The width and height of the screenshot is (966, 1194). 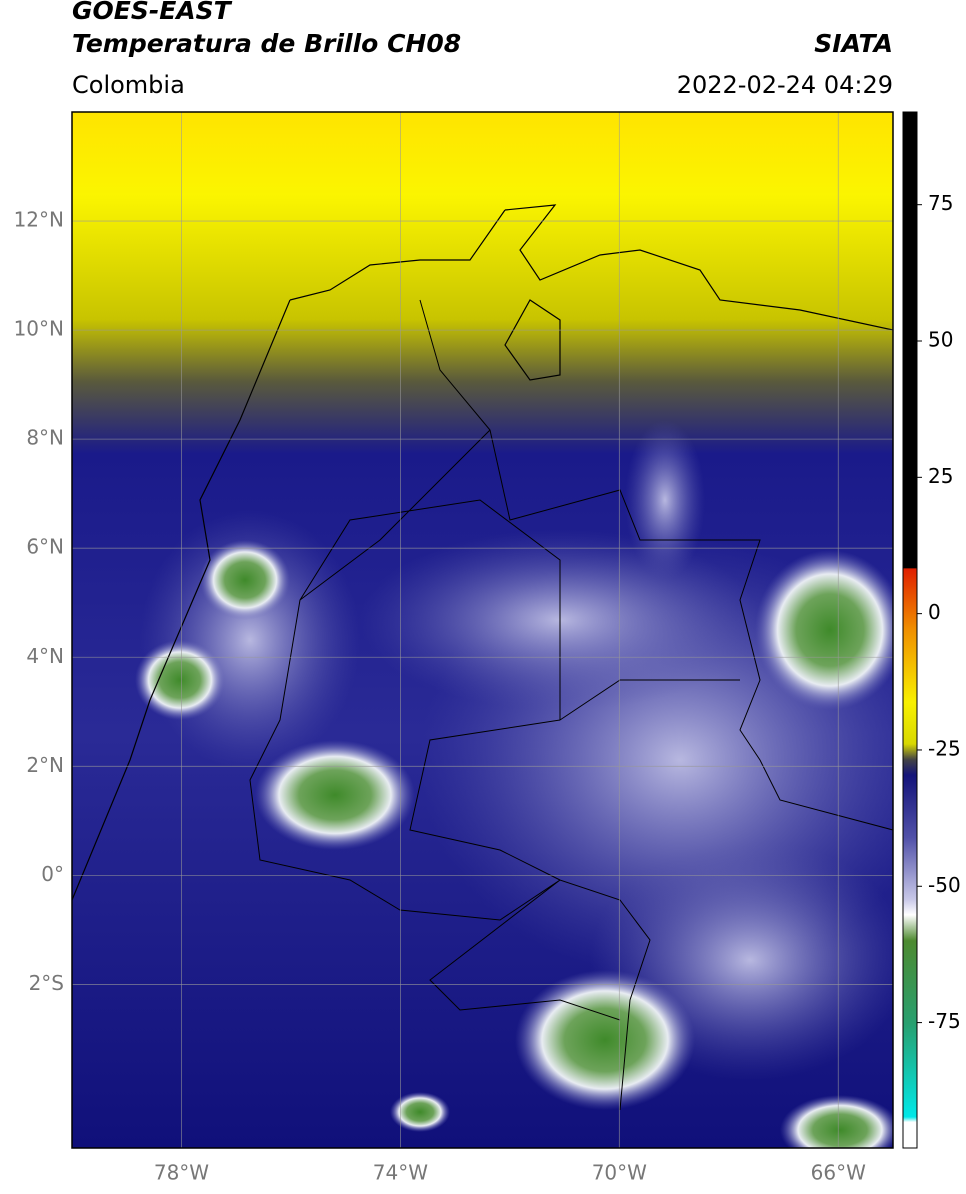 What do you see at coordinates (181, 1173) in the screenshot?
I see `lon-tick-label: 78°W` at bounding box center [181, 1173].